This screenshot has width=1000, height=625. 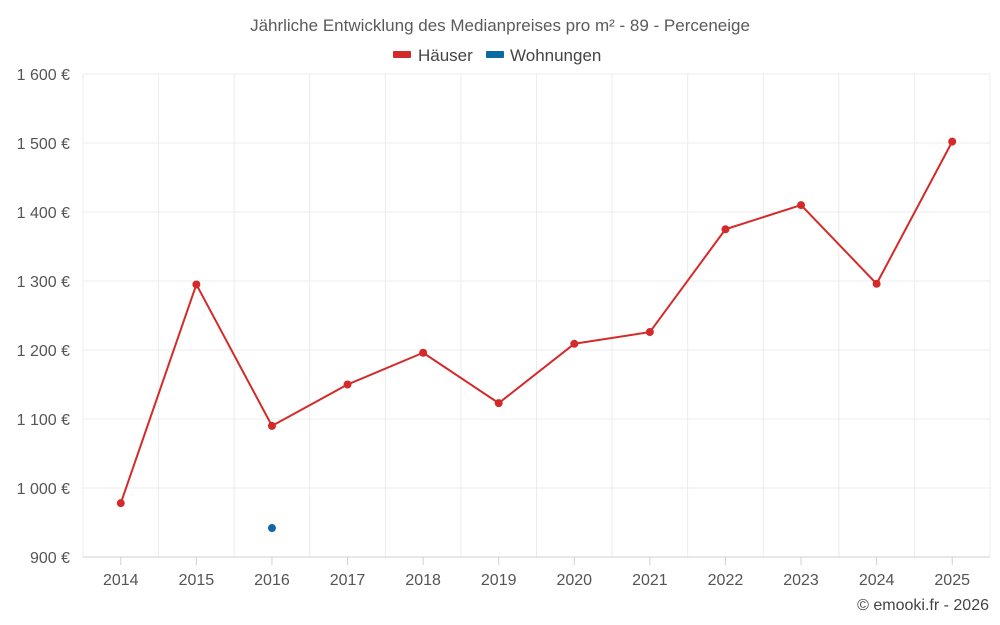 I want to click on data-point-haeuser-2018, so click(x=423, y=352).